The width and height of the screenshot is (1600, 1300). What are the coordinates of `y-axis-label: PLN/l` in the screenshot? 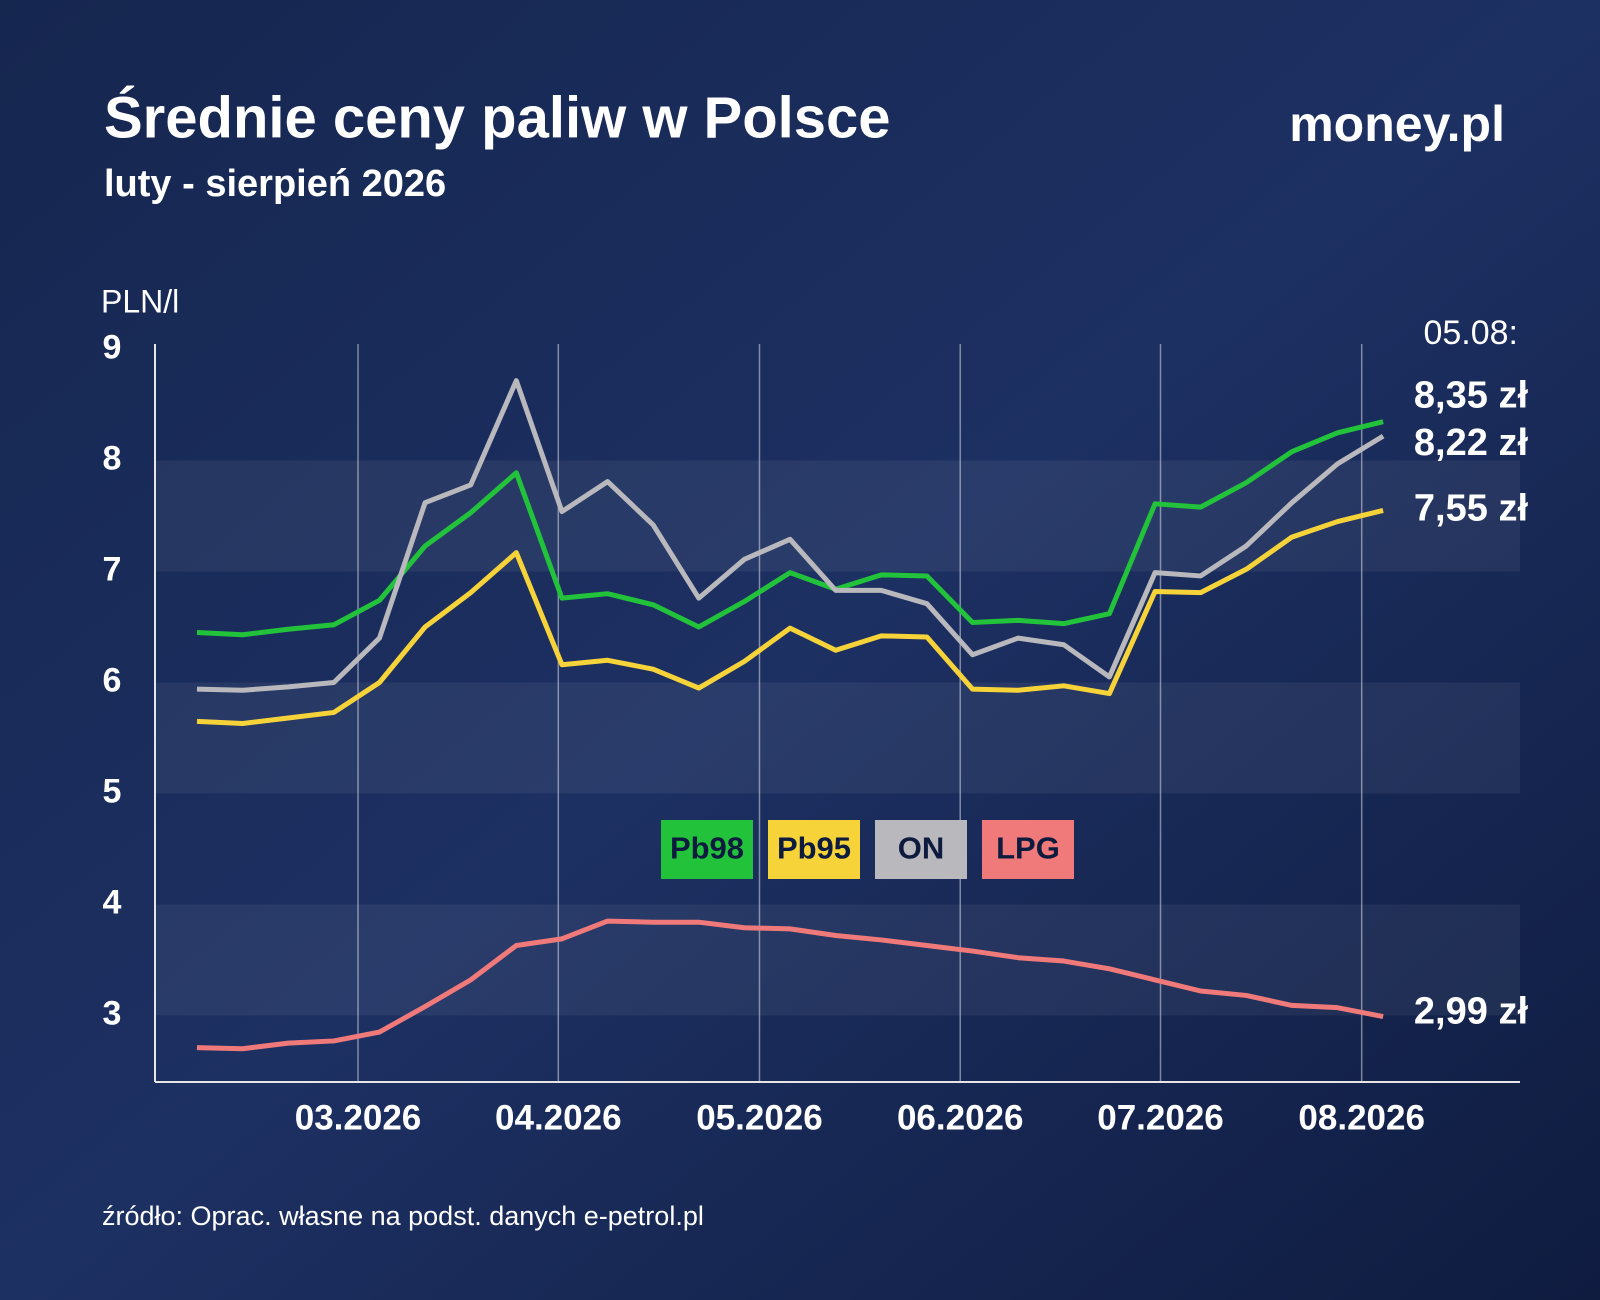 It's located at (140, 301).